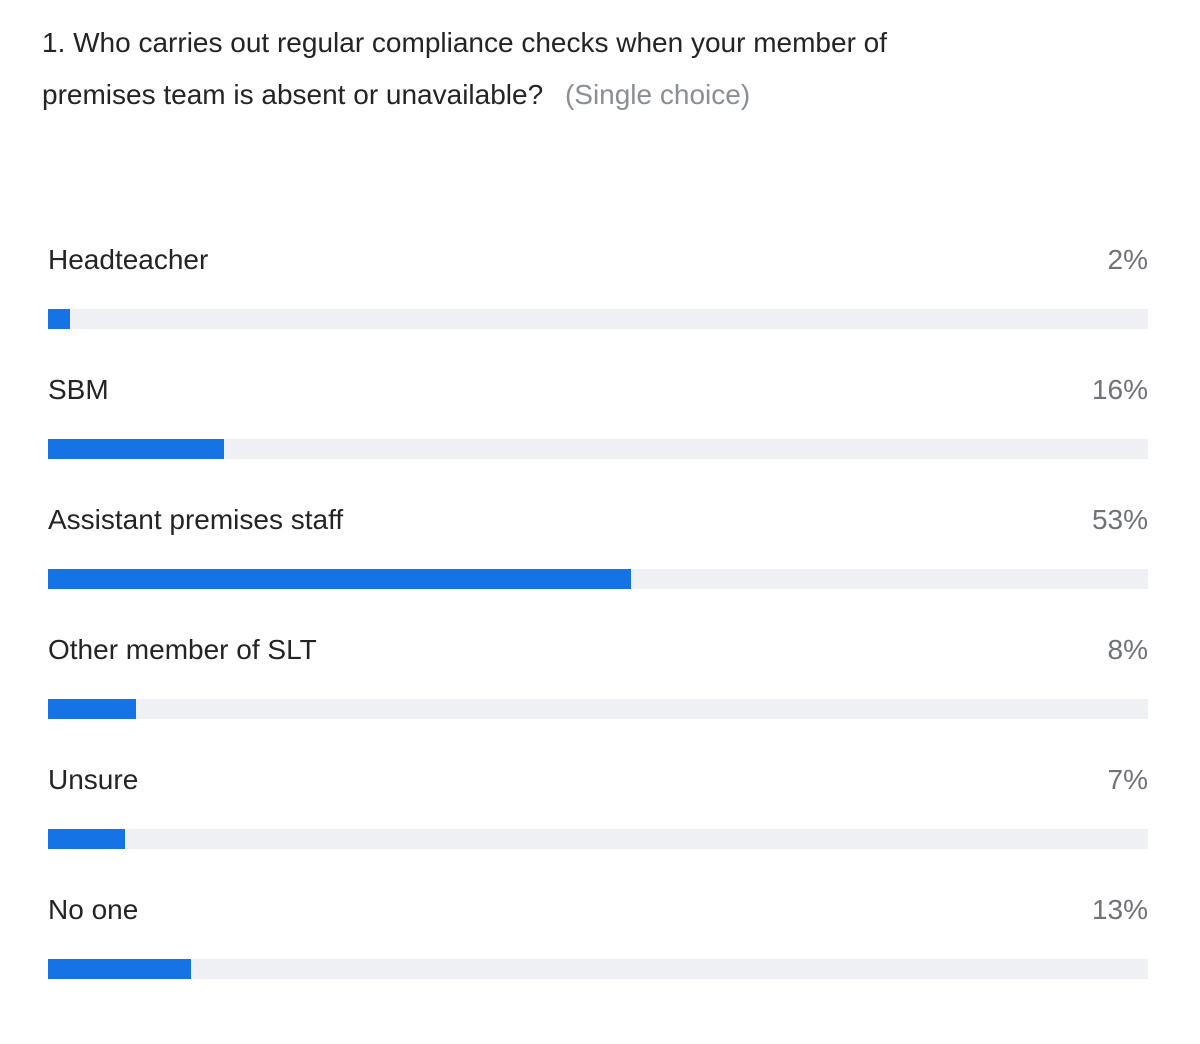 The width and height of the screenshot is (1200, 1044). Describe the element at coordinates (598, 285) in the screenshot. I see `result-row: Headteacher 2%` at that location.